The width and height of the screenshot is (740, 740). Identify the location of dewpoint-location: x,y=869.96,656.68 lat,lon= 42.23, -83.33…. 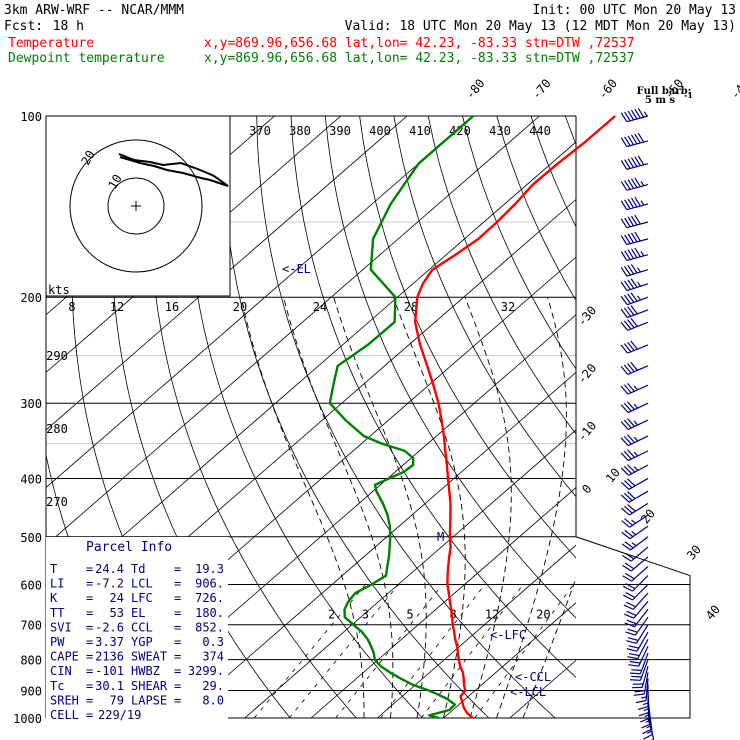
(419, 58).